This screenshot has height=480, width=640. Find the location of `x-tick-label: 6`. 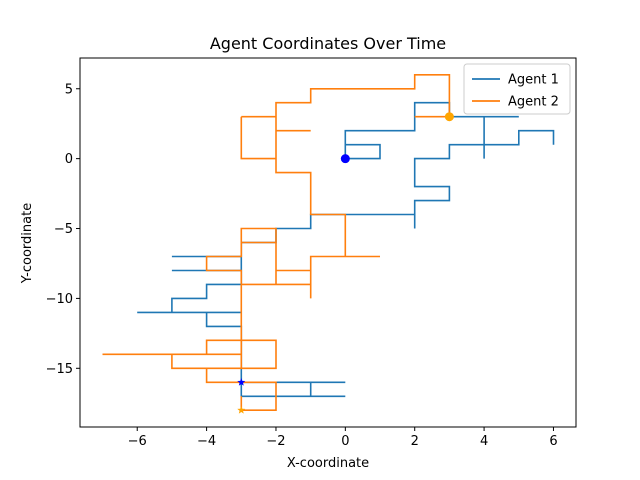

x-tick-label: 6 is located at coordinates (553, 441).